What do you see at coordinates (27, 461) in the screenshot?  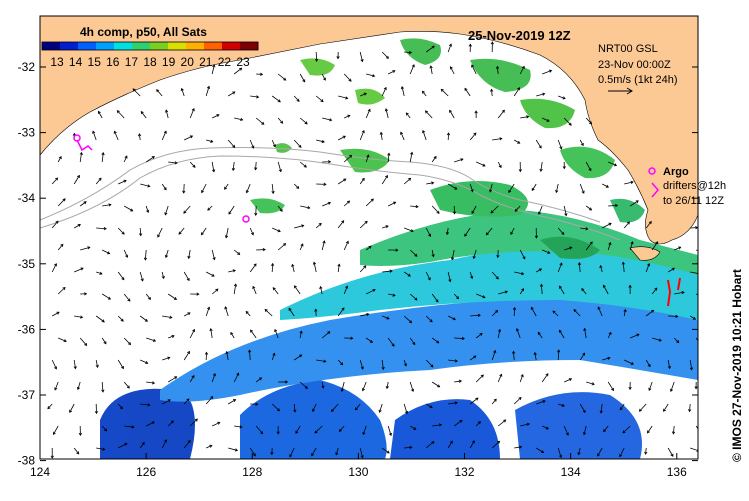 I see `y-tick-label: -38` at bounding box center [27, 461].